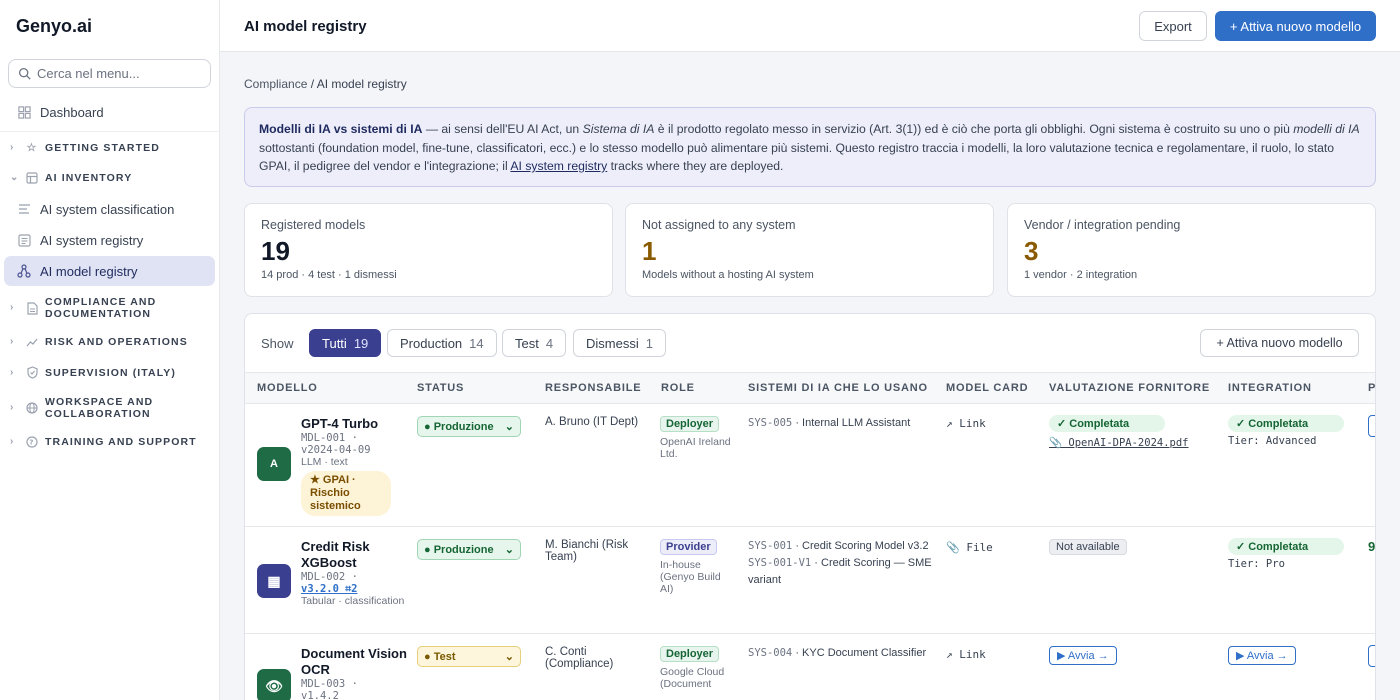 This screenshot has height=700, width=1400. I want to click on table-row-model: Document Vision OCR MDL-003 · v1.4.2, so click(356, 673).